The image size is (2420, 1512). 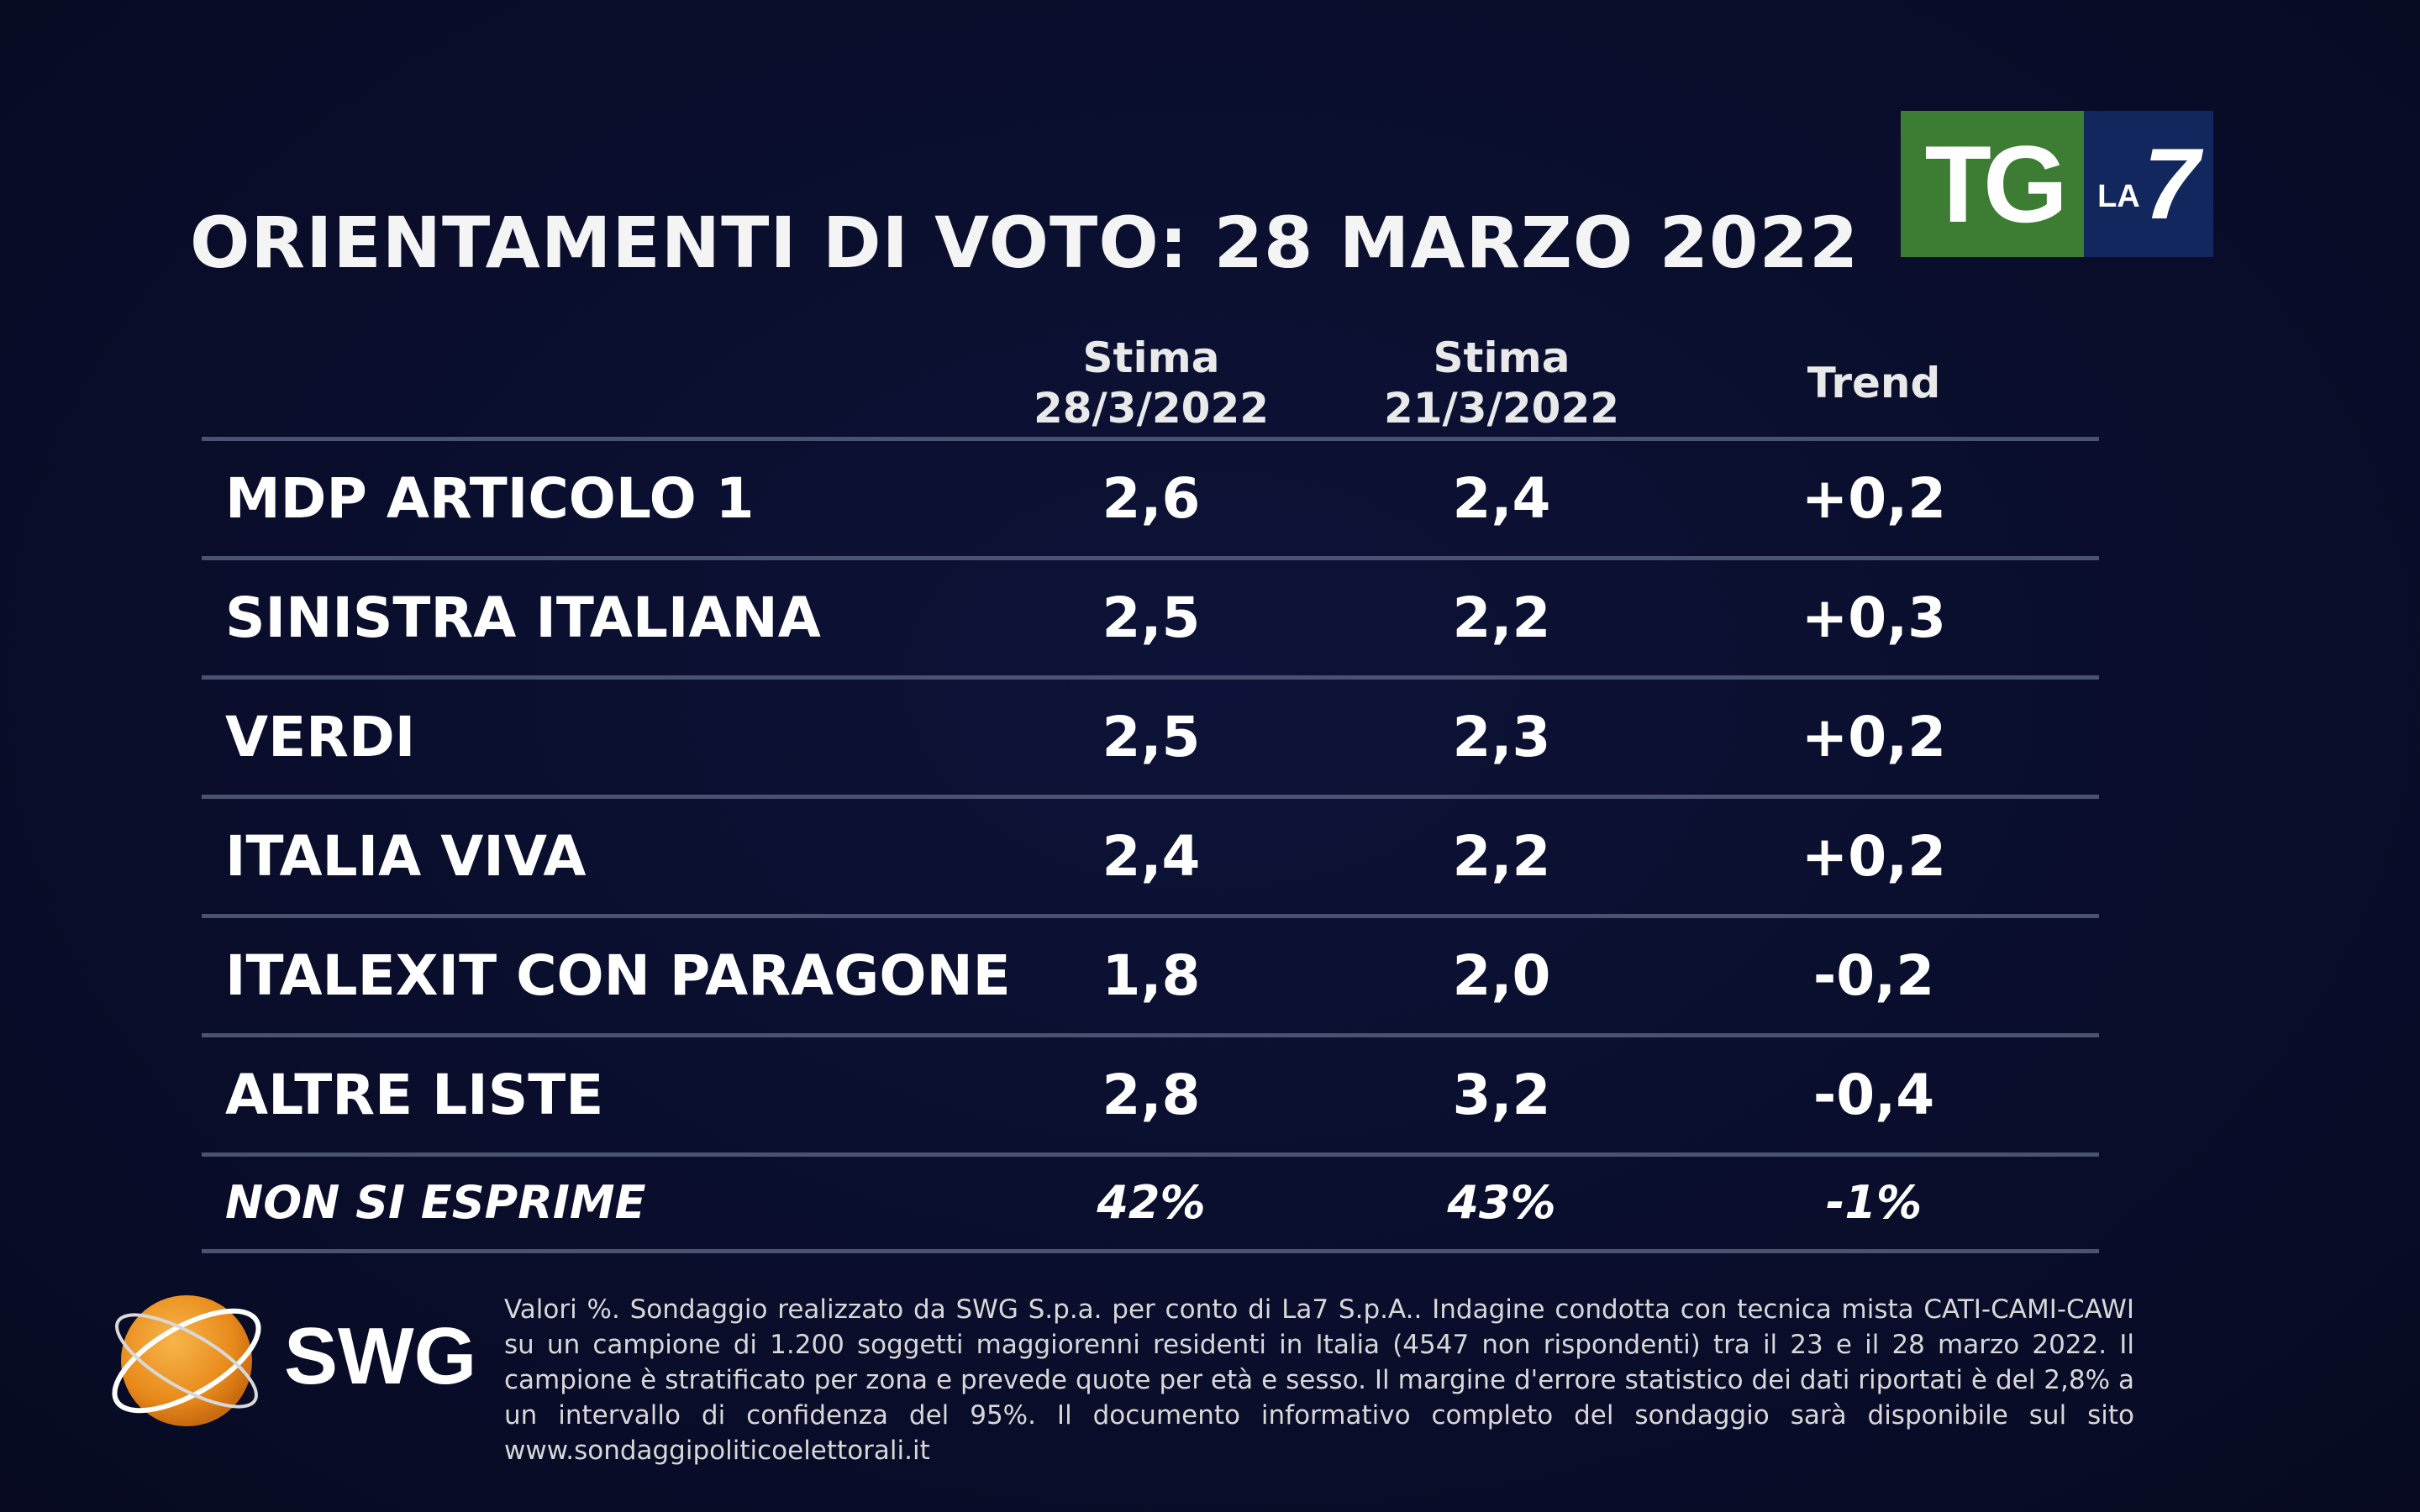 What do you see at coordinates (1874, 1202) in the screenshot?
I see `value-trend: -1%` at bounding box center [1874, 1202].